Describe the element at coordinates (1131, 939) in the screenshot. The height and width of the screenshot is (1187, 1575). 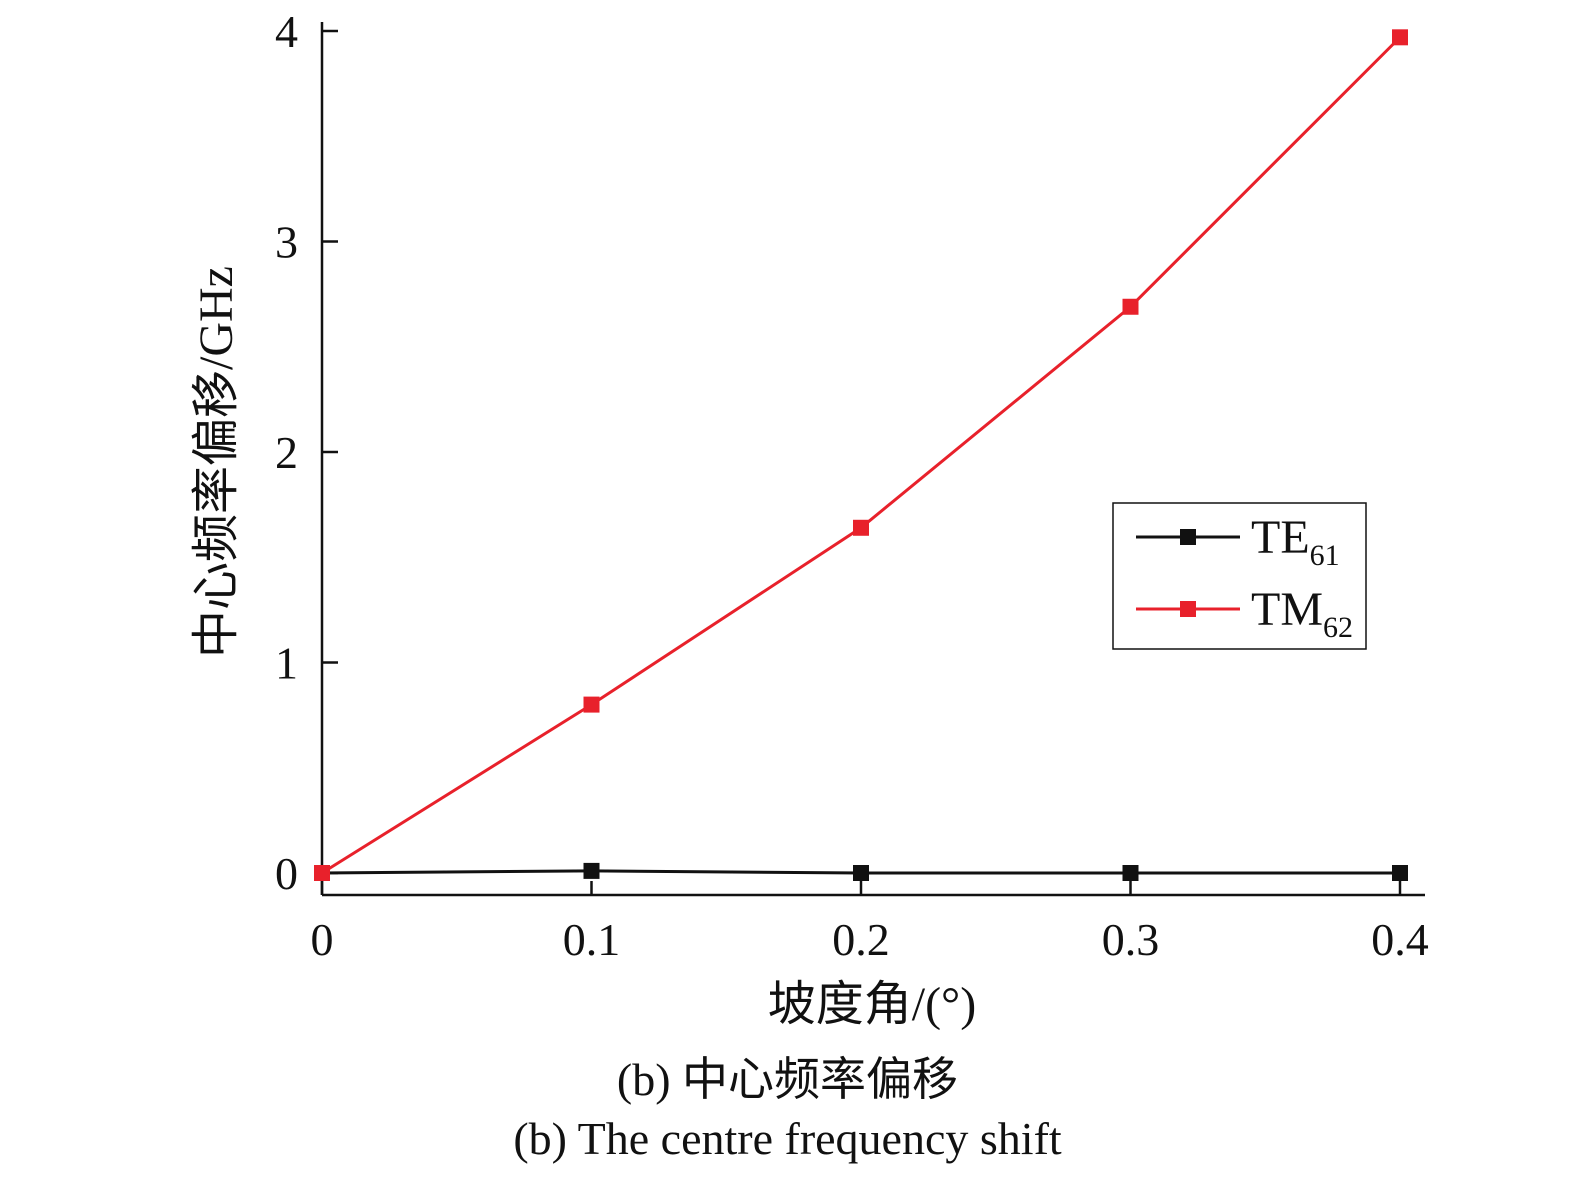
I see `x-tick-label: 0.3` at that location.